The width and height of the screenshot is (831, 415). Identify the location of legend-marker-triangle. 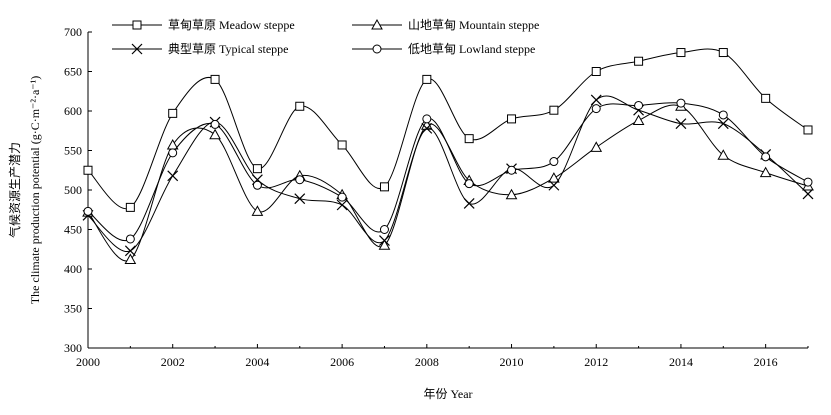
(377, 24).